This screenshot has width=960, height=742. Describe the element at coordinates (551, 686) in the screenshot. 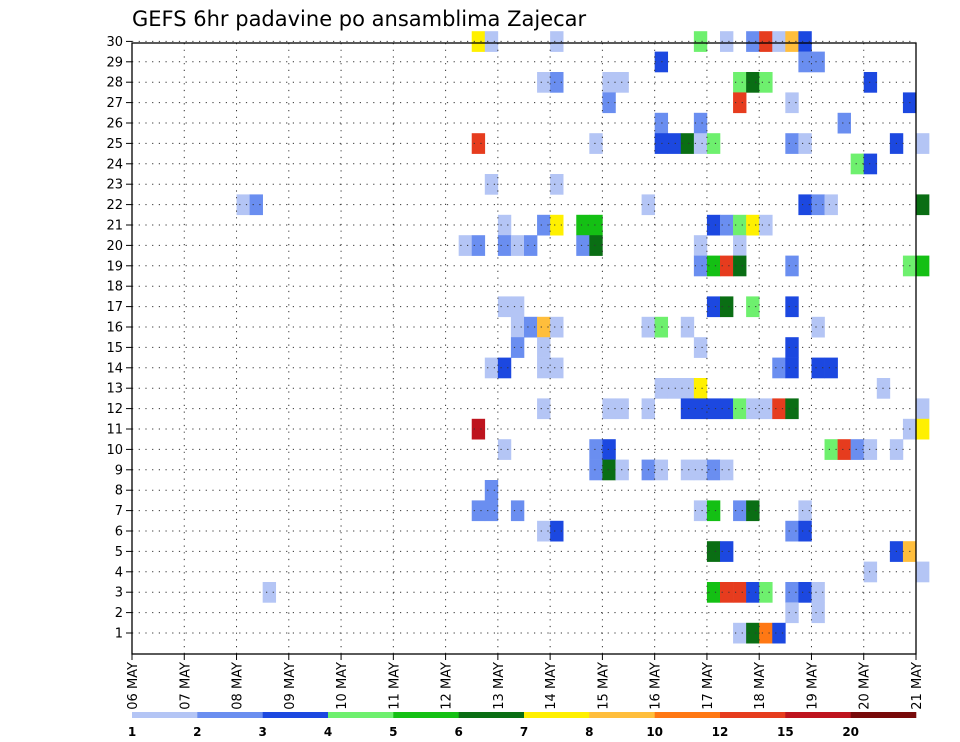

I see `x-tick-label: 14 MAY` at that location.